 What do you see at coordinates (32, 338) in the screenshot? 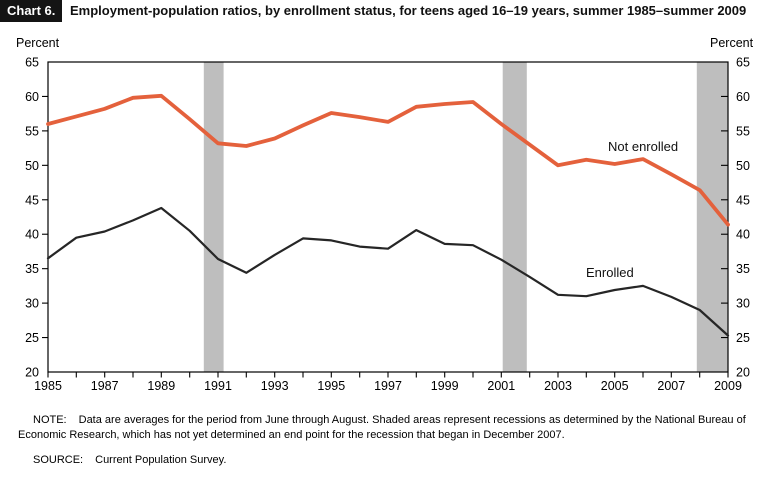
I see `y-tick-label-left: 25` at bounding box center [32, 338].